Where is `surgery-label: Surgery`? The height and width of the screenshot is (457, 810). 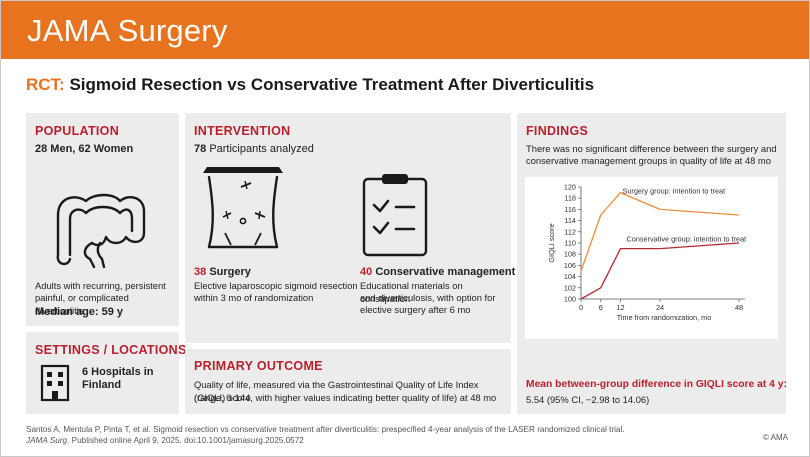 surgery-label: Surgery is located at coordinates (230, 272).